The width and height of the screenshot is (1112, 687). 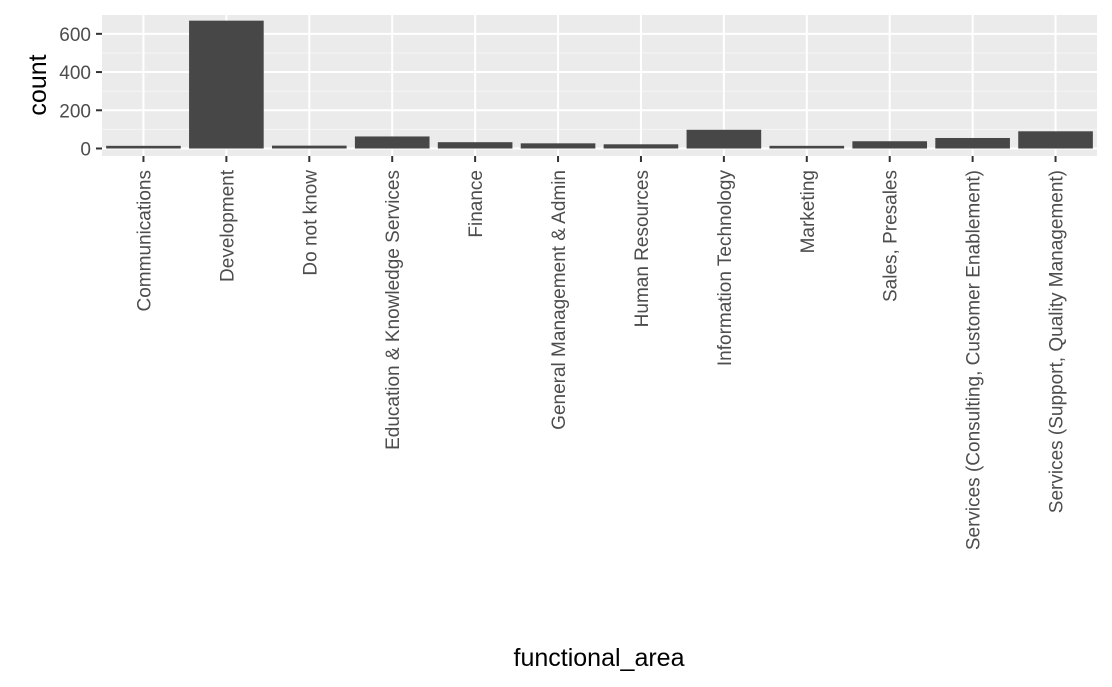 What do you see at coordinates (725, 268) in the screenshot?
I see `x-tick-label: Information Technology` at bounding box center [725, 268].